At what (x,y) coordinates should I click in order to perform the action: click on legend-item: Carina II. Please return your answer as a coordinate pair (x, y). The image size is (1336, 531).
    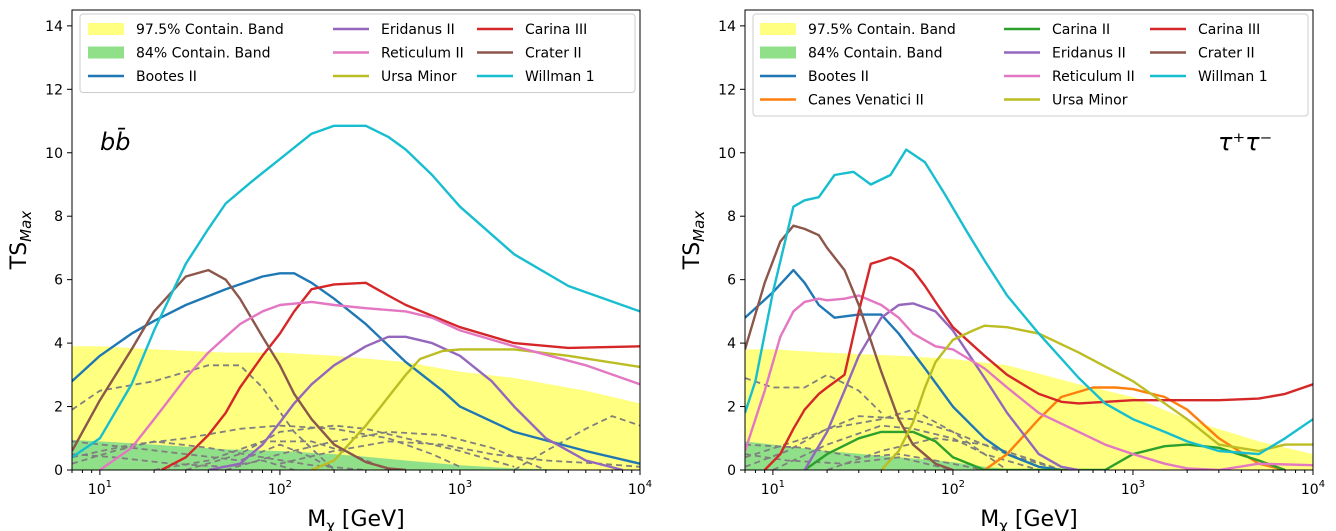
    Looking at the image, I should click on (1057, 30).